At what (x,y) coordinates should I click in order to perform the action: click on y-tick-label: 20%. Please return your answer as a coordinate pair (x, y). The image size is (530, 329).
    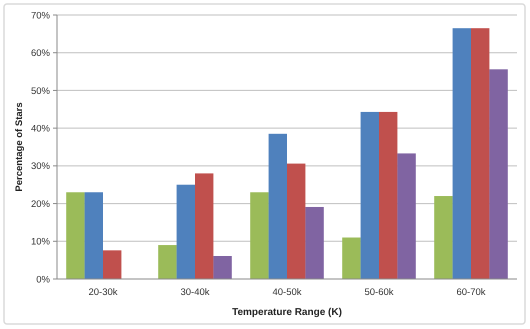
    Looking at the image, I should click on (40, 204).